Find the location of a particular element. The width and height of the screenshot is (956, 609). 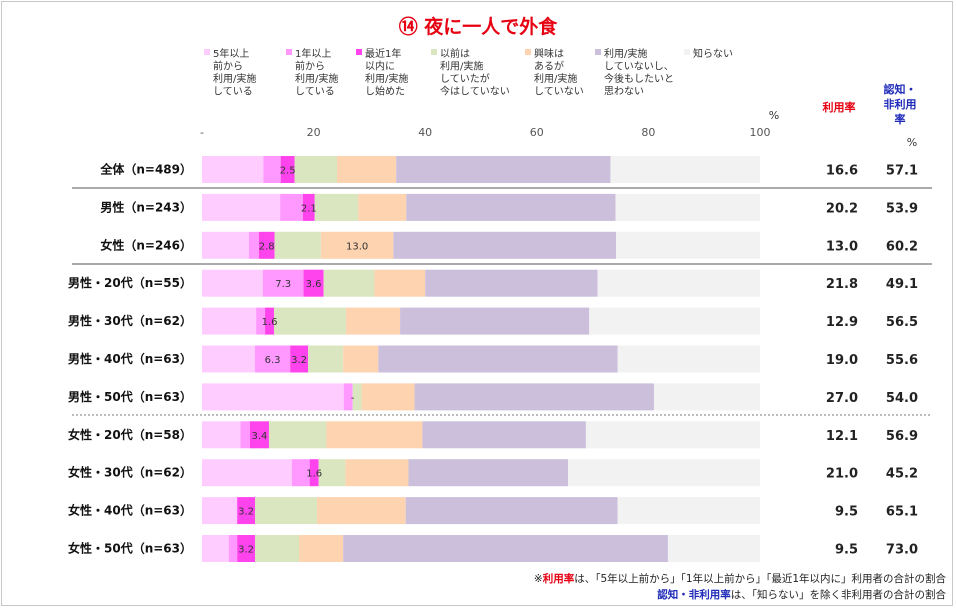

table-row: 男性・40代（n=63） 6.3 3.2 19.0 55.6 is located at coordinates (493, 359).